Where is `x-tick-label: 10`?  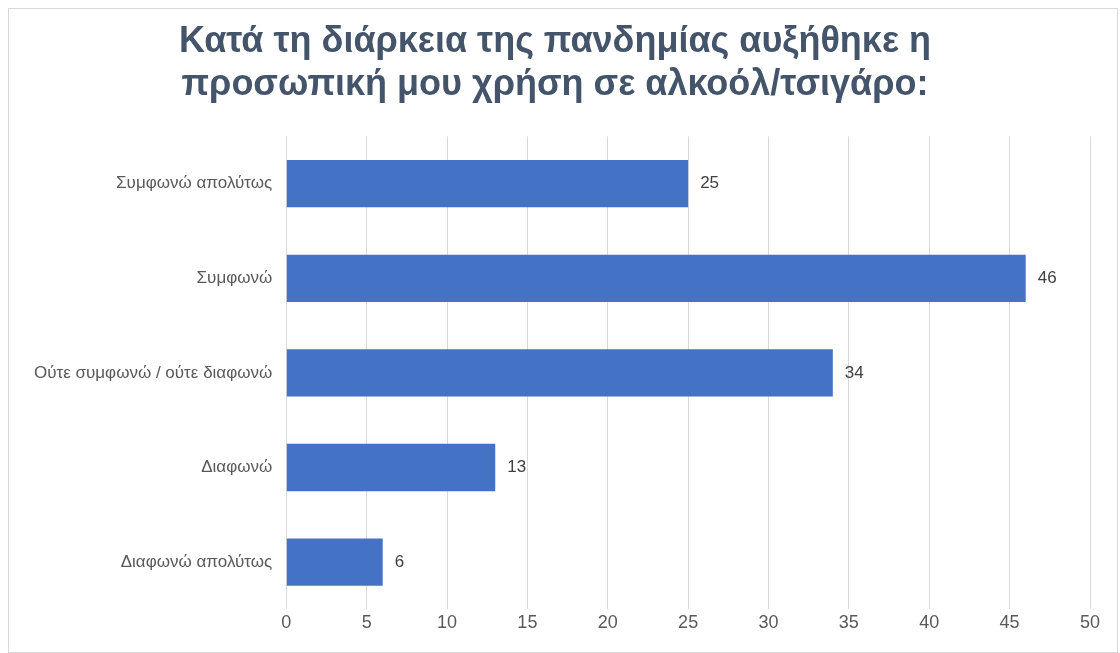 x-tick-label: 10 is located at coordinates (447, 622).